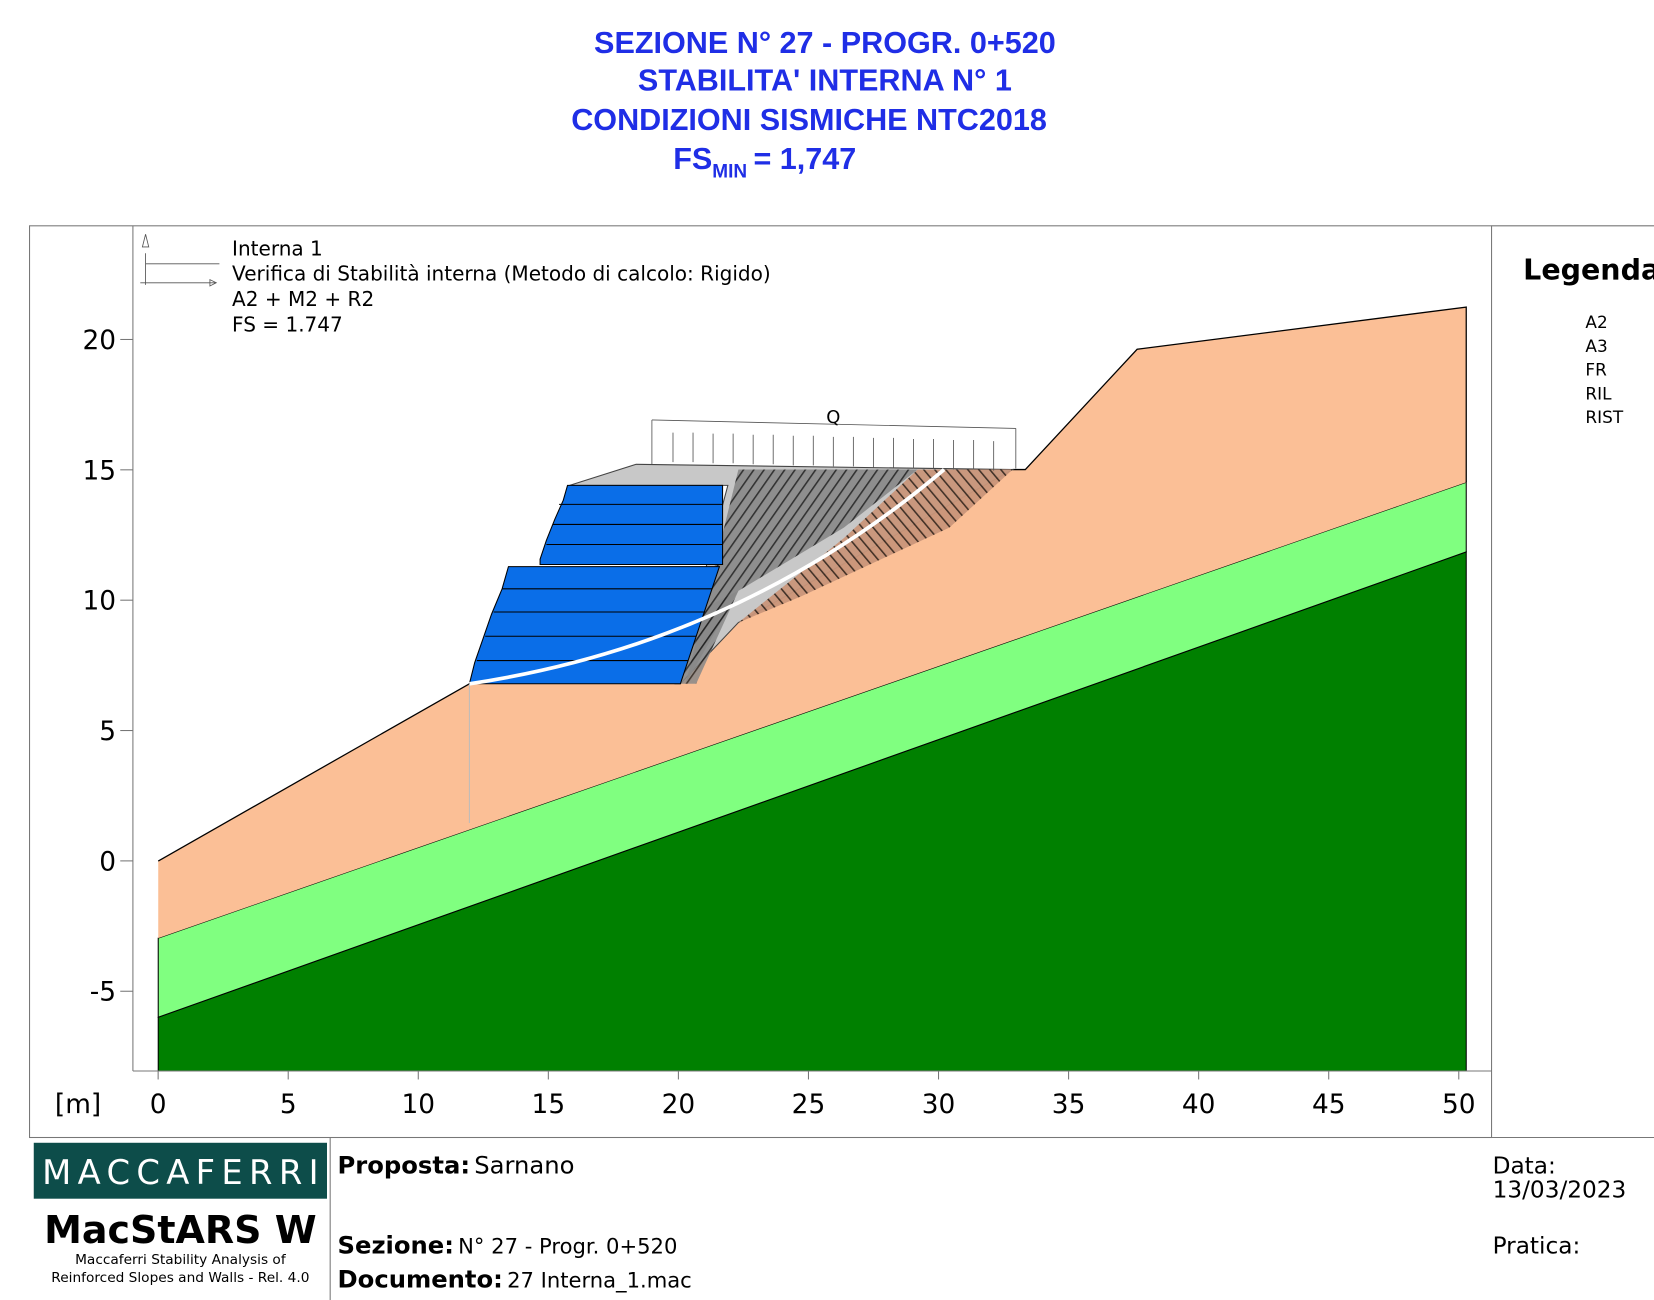 The image size is (1654, 1300). Describe the element at coordinates (825, 43) in the screenshot. I see `title-line: SEZIONE N° 27 - PROGR. 0+520` at that location.